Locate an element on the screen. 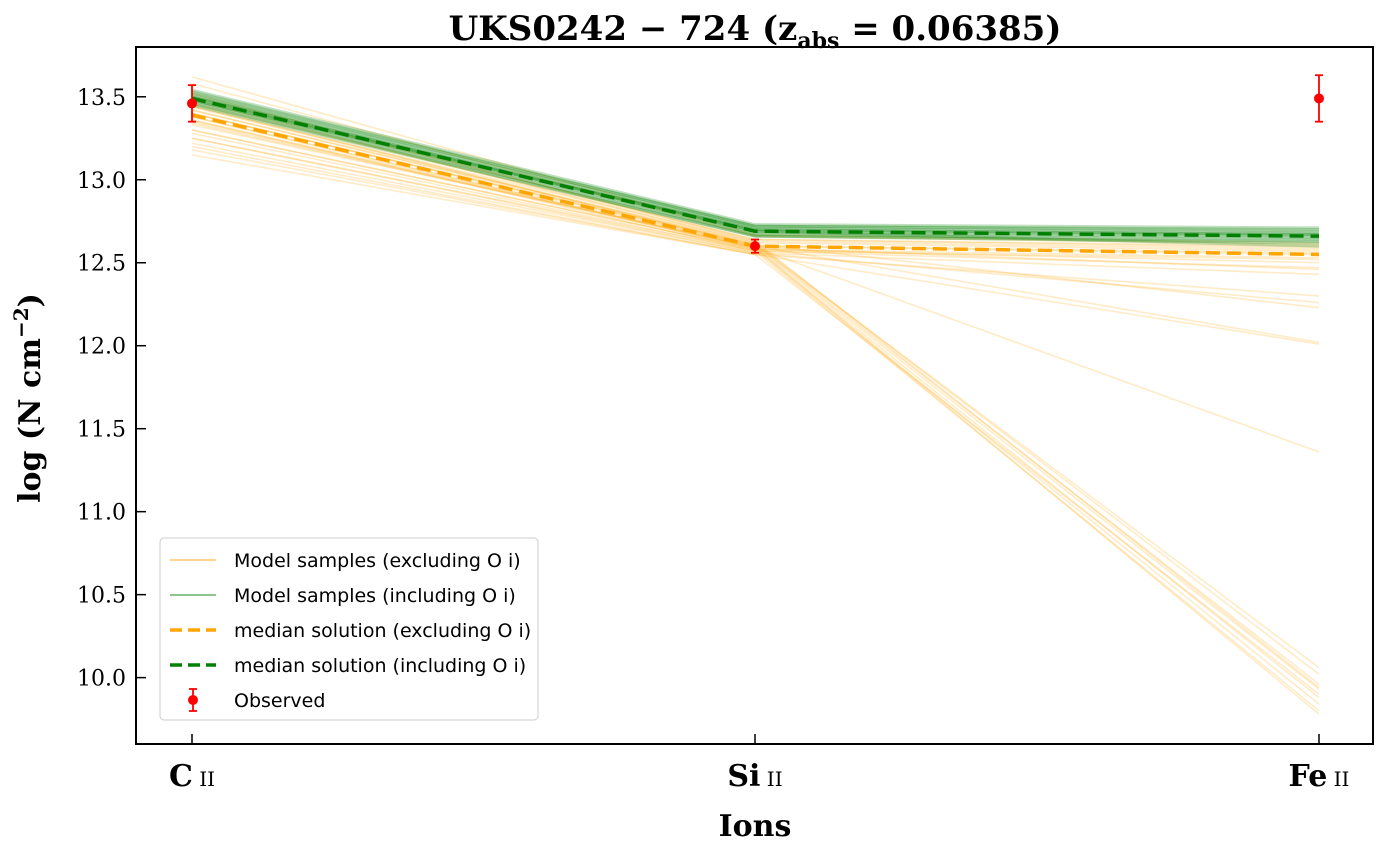  median-line-including is located at coordinates (755, 167).